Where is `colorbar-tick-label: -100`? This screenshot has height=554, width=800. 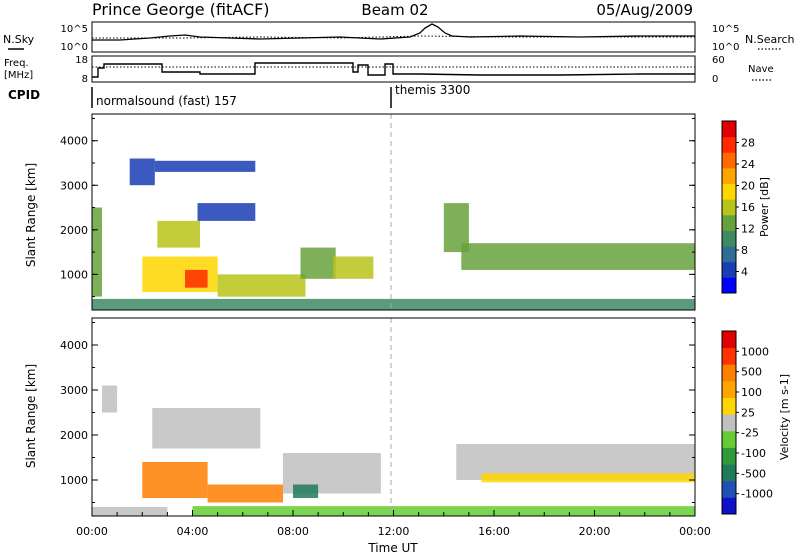 colorbar-tick-label: -100 is located at coordinates (753, 453).